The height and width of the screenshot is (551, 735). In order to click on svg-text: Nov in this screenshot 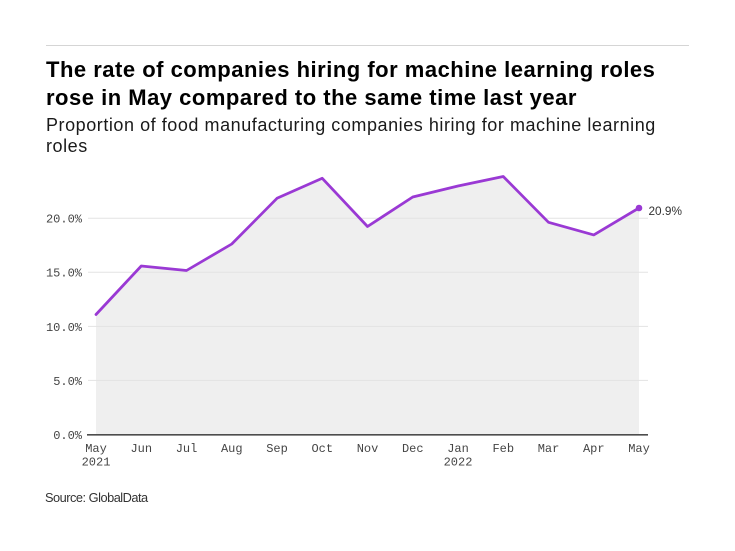, I will do `click(368, 449)`.